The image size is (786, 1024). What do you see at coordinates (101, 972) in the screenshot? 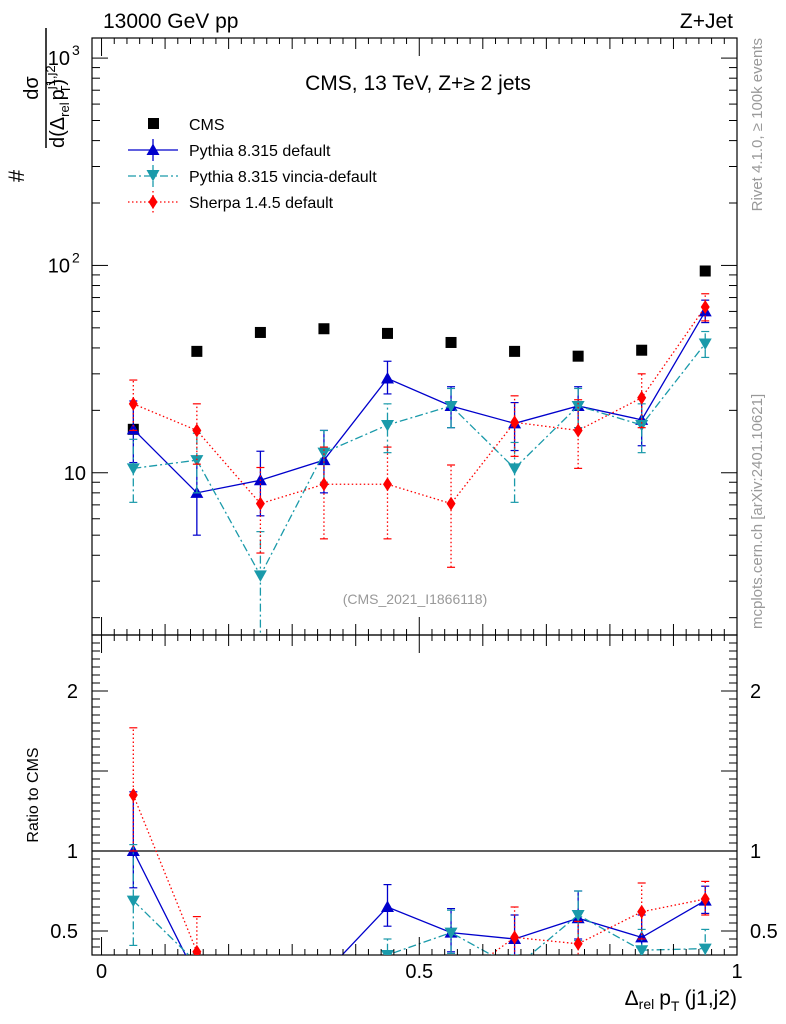
I see `xtick-label-0: 0` at bounding box center [101, 972].